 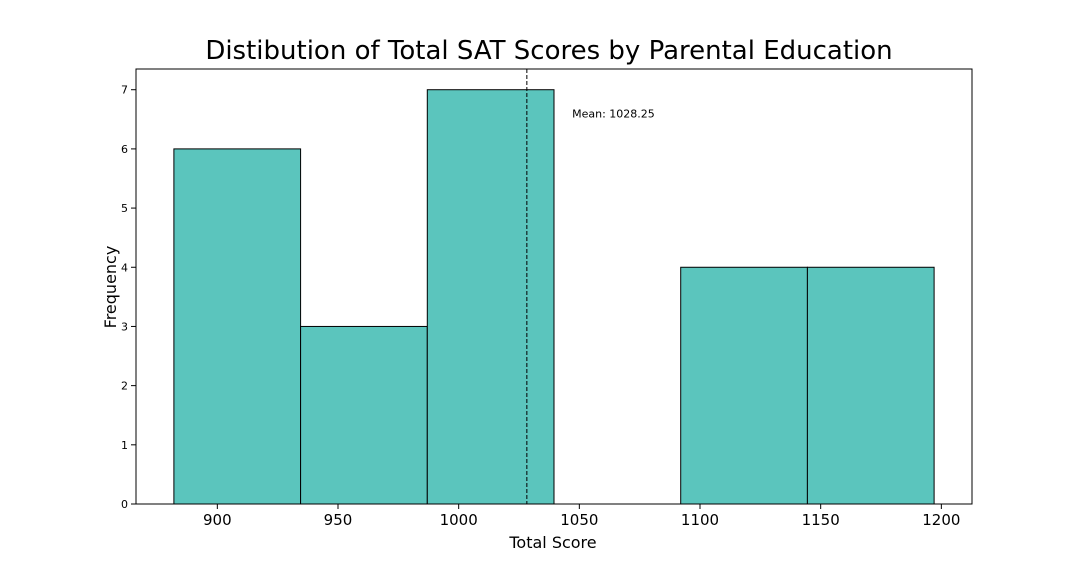 I want to click on x-axis: 900 950 1000 1050 1100 1150 1200, so click(x=581, y=516).